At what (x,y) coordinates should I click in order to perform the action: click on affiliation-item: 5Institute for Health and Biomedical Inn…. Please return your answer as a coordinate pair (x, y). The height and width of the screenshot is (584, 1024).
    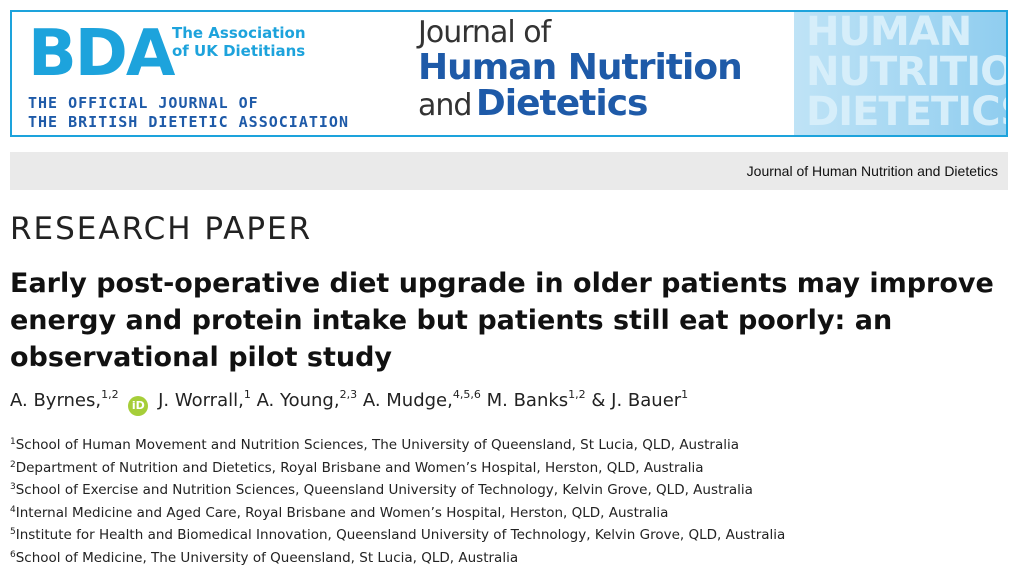
    Looking at the image, I should click on (397, 532).